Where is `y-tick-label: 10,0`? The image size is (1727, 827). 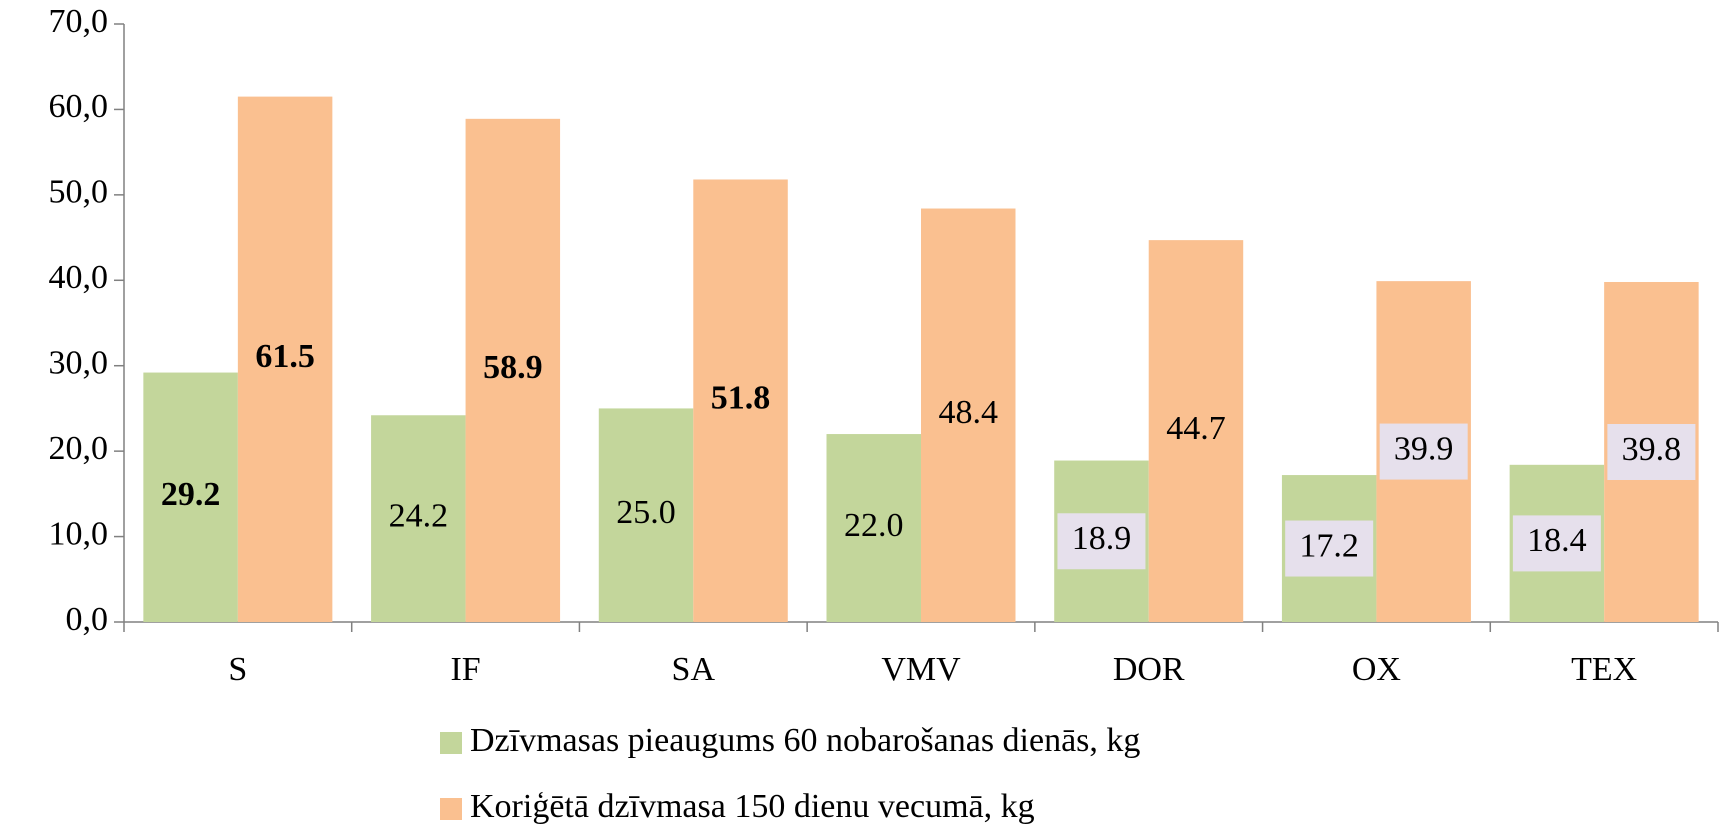
y-tick-label: 10,0 is located at coordinates (79, 533).